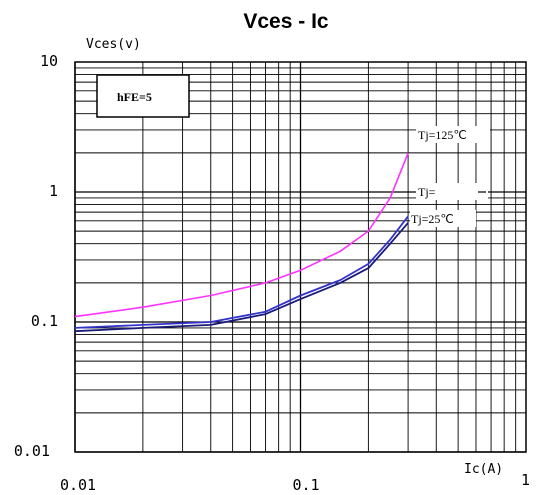  Describe the element at coordinates (525, 480) in the screenshot. I see `x-tick-1: 1` at that location.